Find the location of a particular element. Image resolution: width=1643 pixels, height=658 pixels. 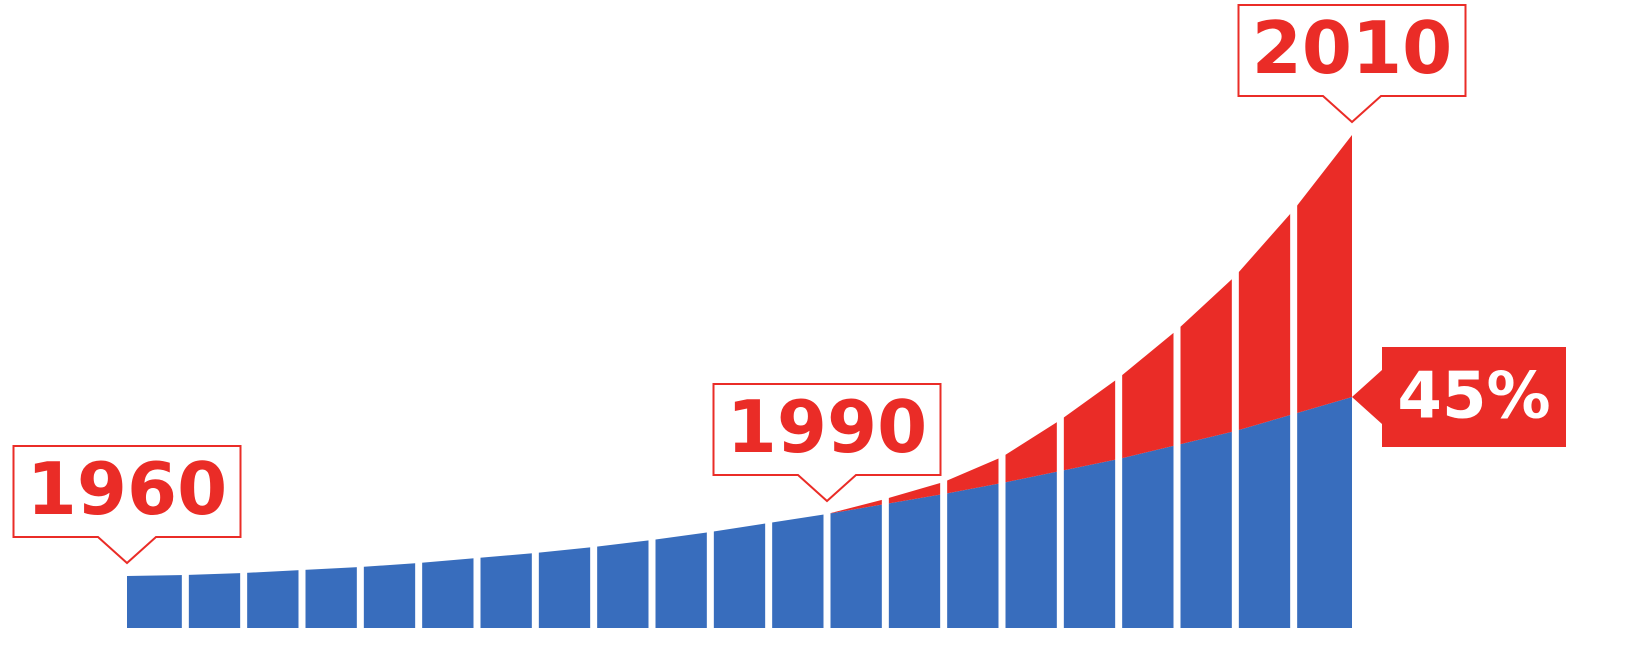

category-label: 1990 is located at coordinates (827, 427).